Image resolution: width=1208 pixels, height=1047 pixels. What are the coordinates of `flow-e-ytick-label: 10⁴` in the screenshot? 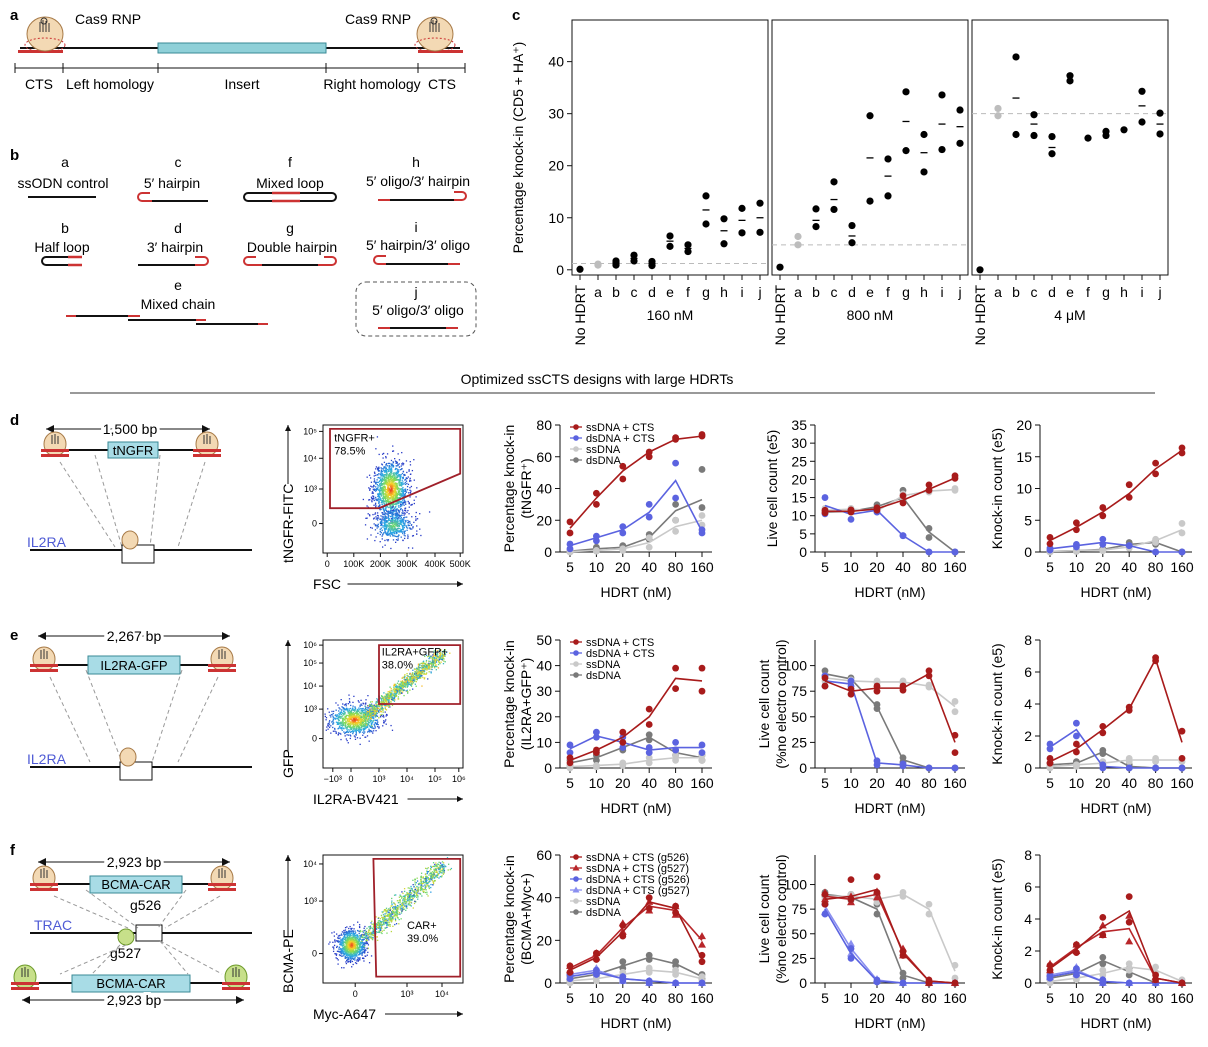 It's located at (310, 686).